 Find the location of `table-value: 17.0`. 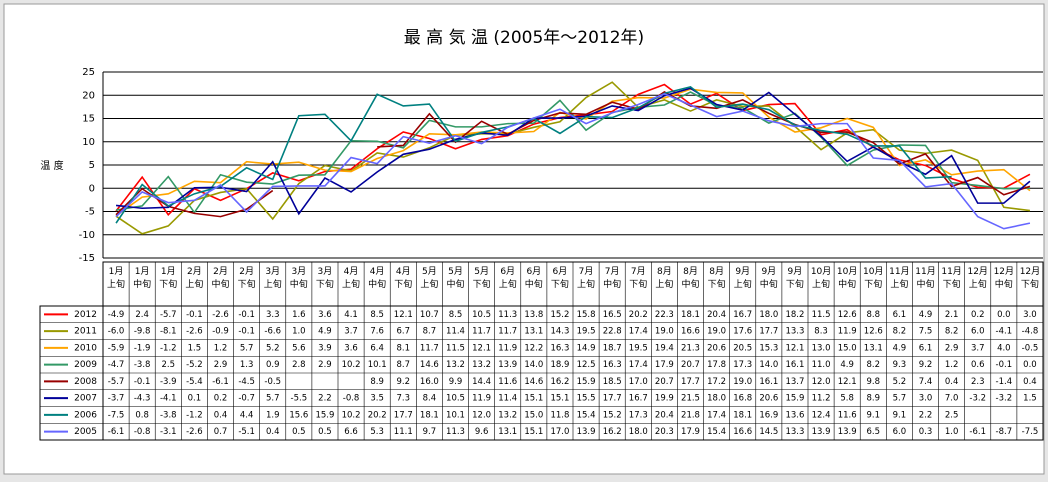

table-value: 17.0 is located at coordinates (638, 382).